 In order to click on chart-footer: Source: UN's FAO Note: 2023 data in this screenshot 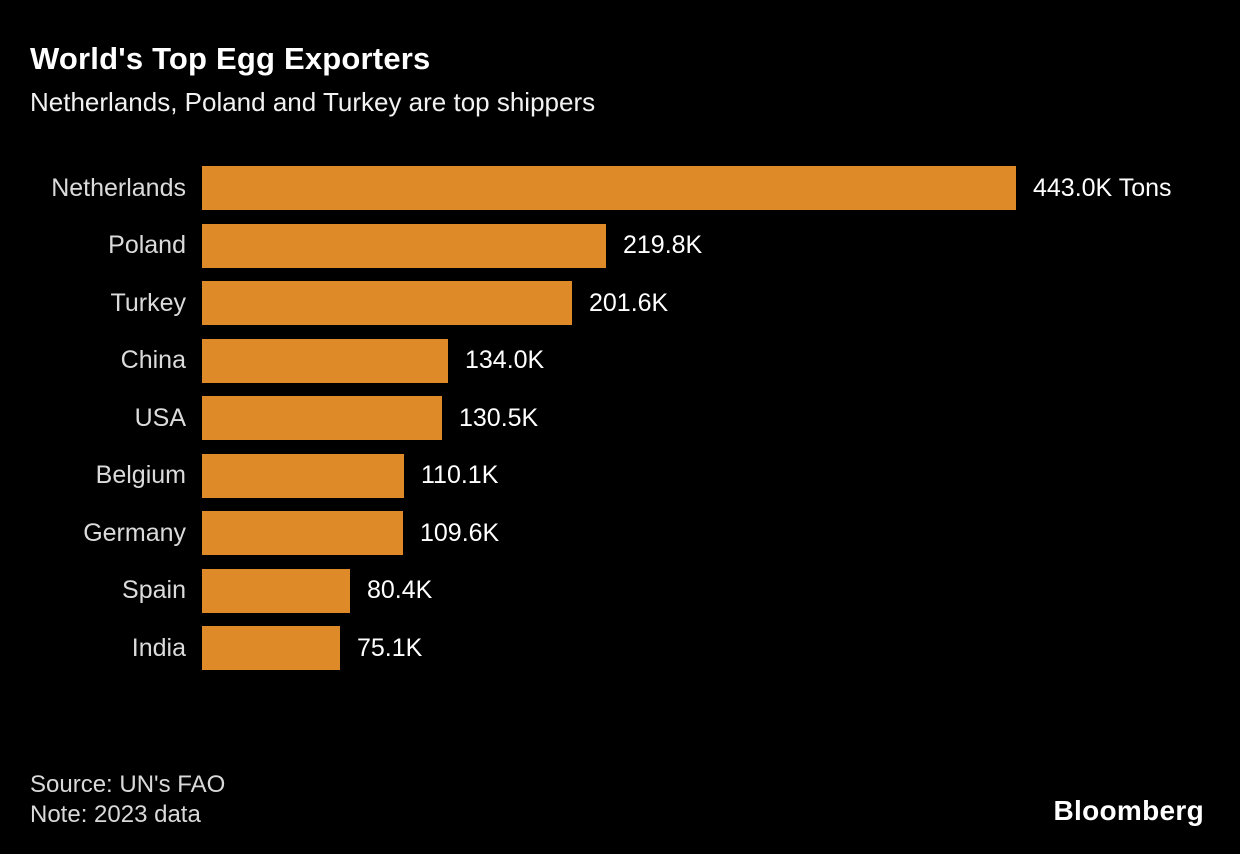, I will do `click(127, 800)`.